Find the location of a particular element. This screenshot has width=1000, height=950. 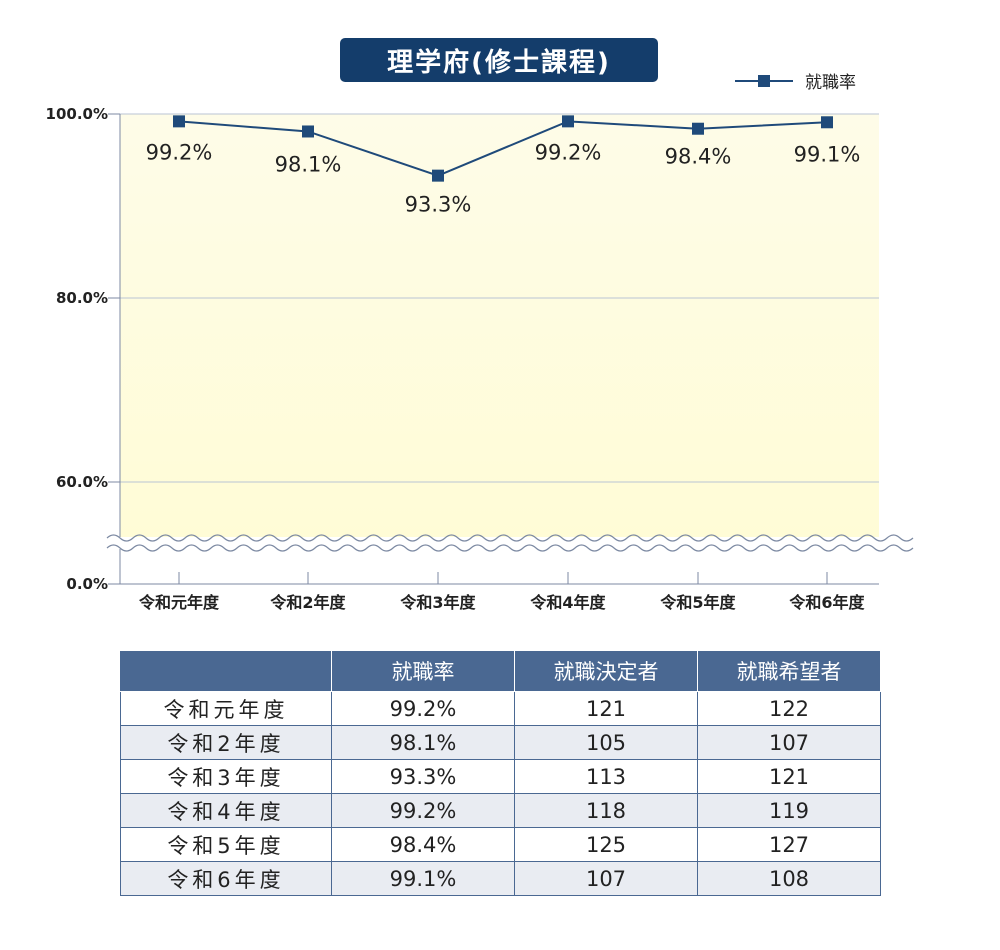

x-tick-label: 令和3年度 is located at coordinates (437, 602).